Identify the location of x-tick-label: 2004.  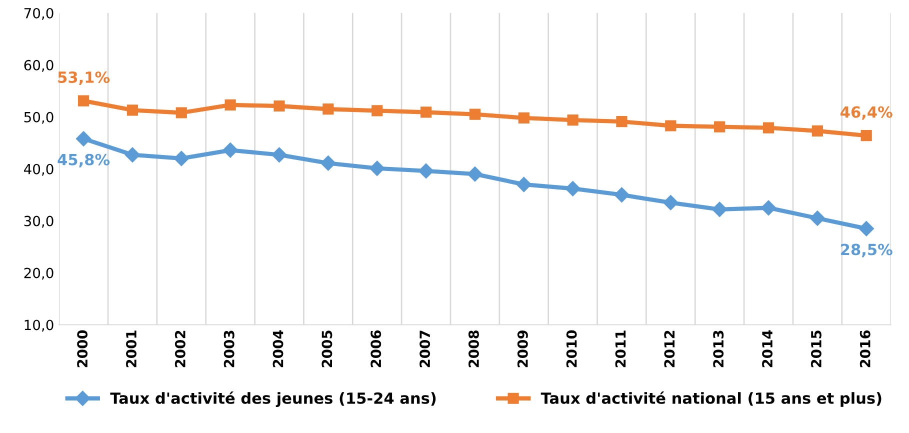
(278, 349).